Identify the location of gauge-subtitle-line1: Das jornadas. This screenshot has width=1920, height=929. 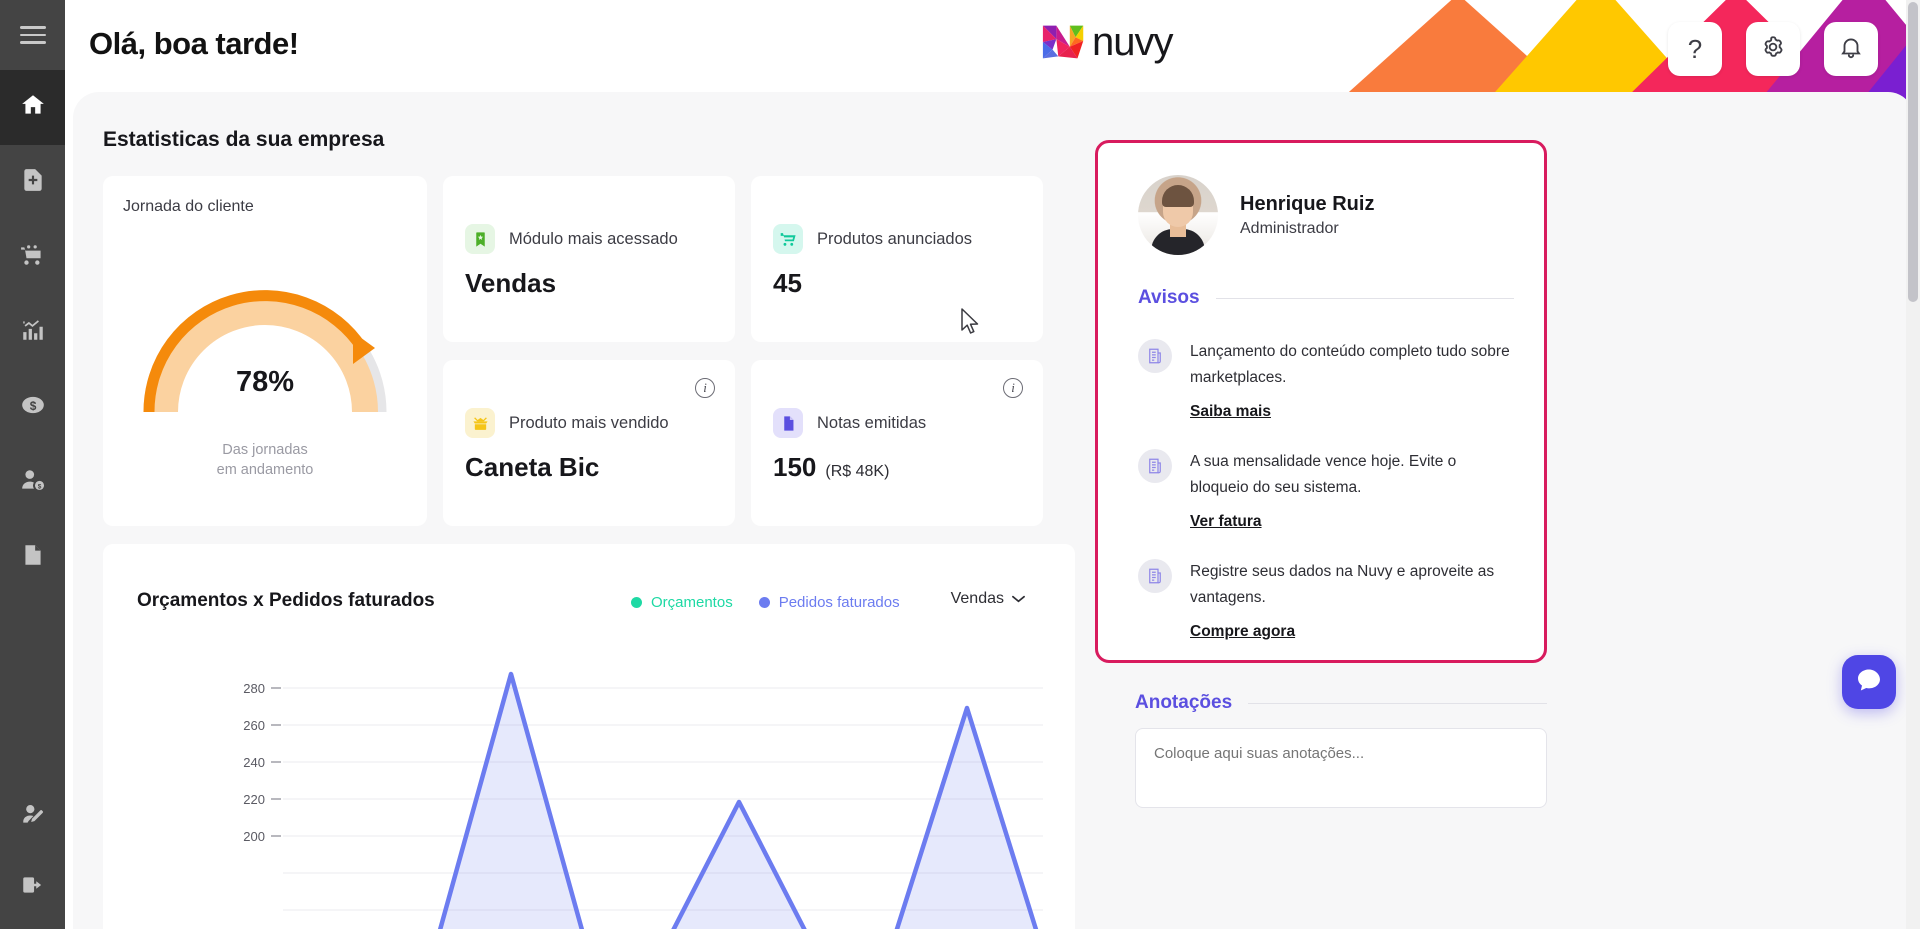
(265, 450).